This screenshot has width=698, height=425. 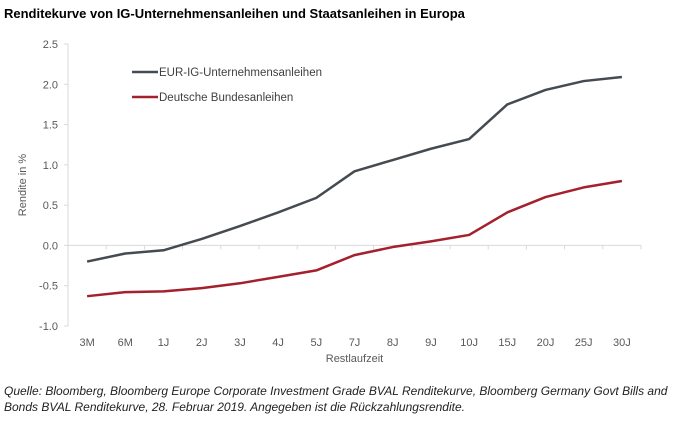 What do you see at coordinates (226, 98) in the screenshot?
I see `legend-label-2: Deutsche Bundesanleihen` at bounding box center [226, 98].